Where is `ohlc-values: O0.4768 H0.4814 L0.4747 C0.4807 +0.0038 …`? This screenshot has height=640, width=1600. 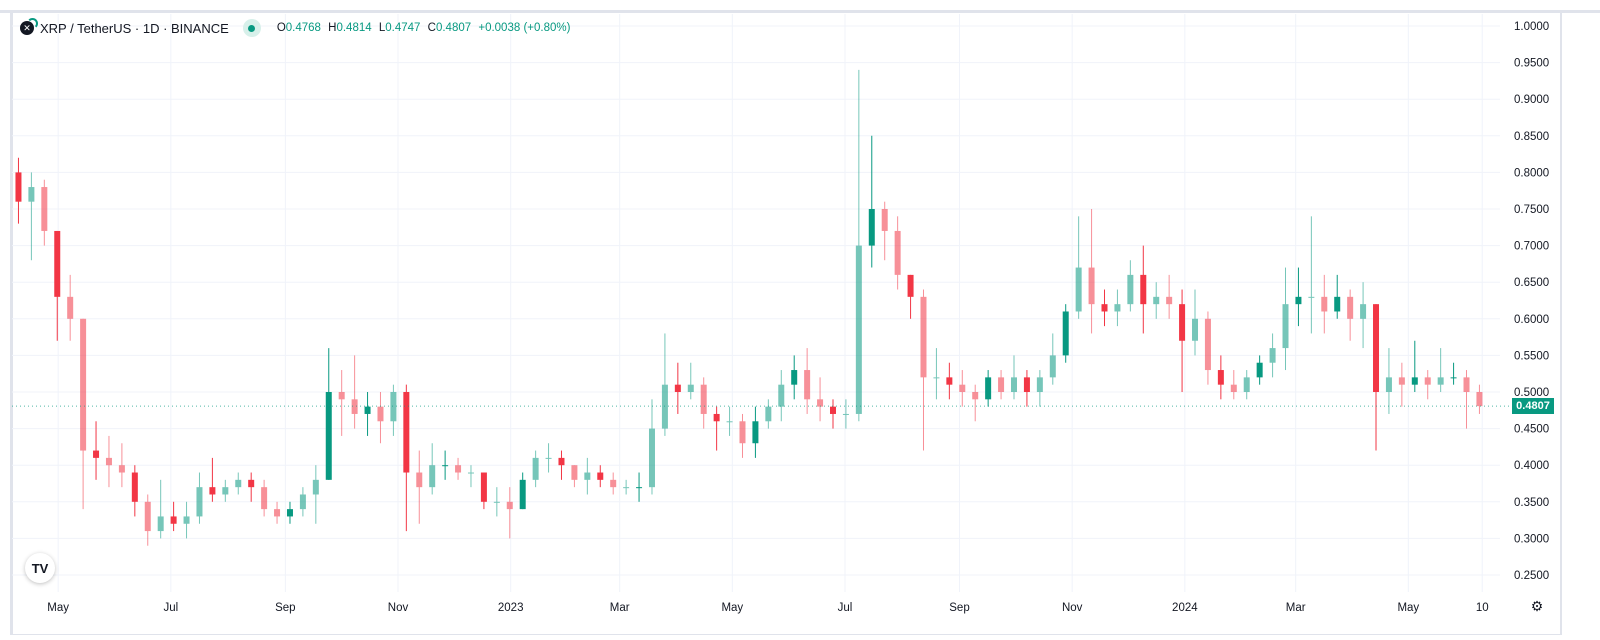
ohlc-values: O0.4768 H0.4814 L0.4747 C0.4807 +0.0038 … is located at coordinates (426, 28).